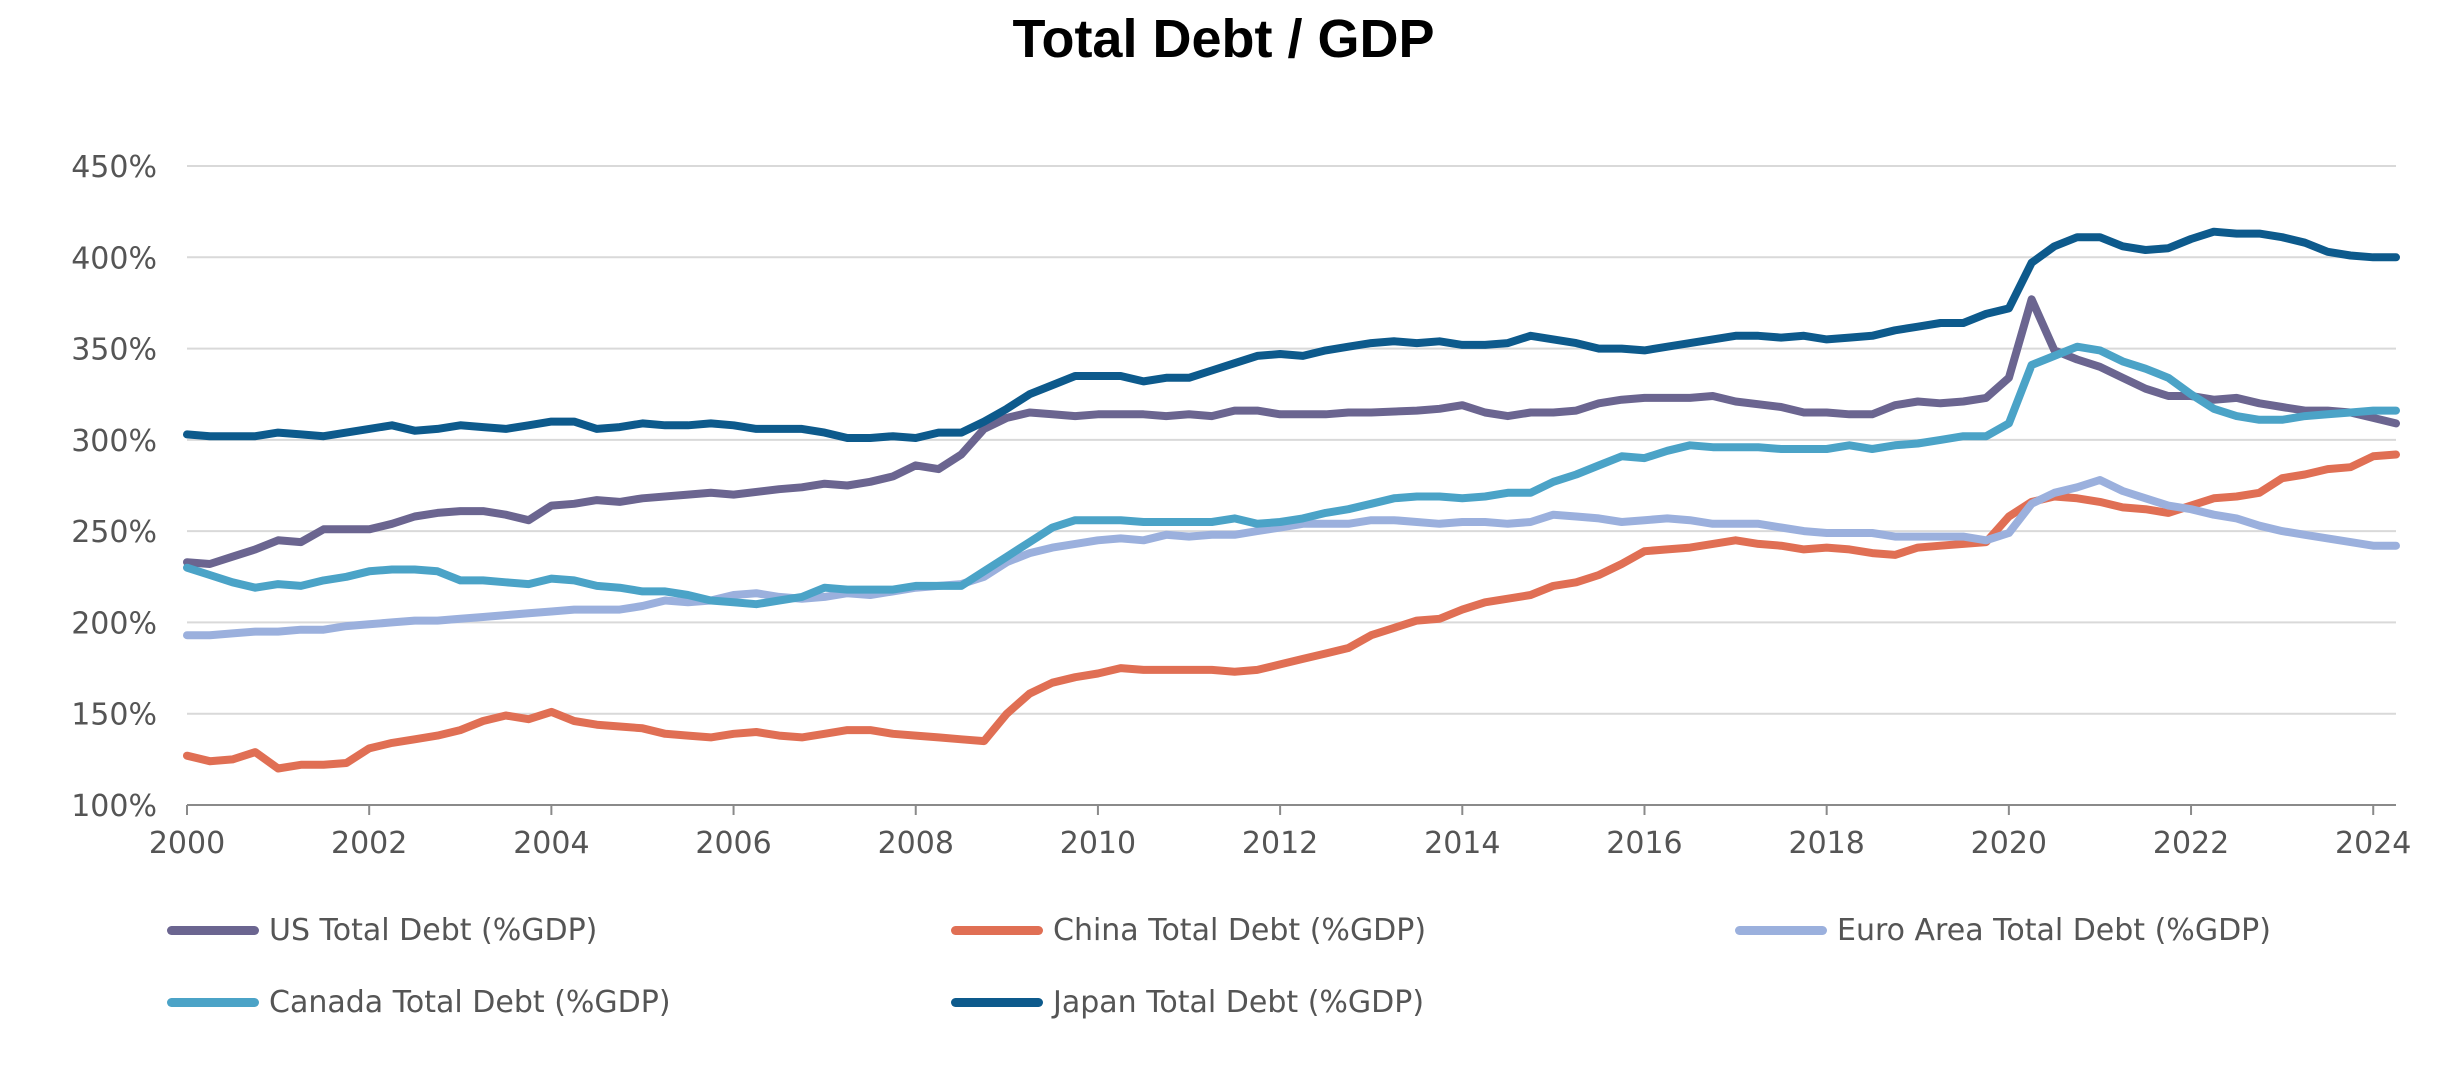  Describe the element at coordinates (114, 167) in the screenshot. I see `y-tick-label: 450%` at that location.